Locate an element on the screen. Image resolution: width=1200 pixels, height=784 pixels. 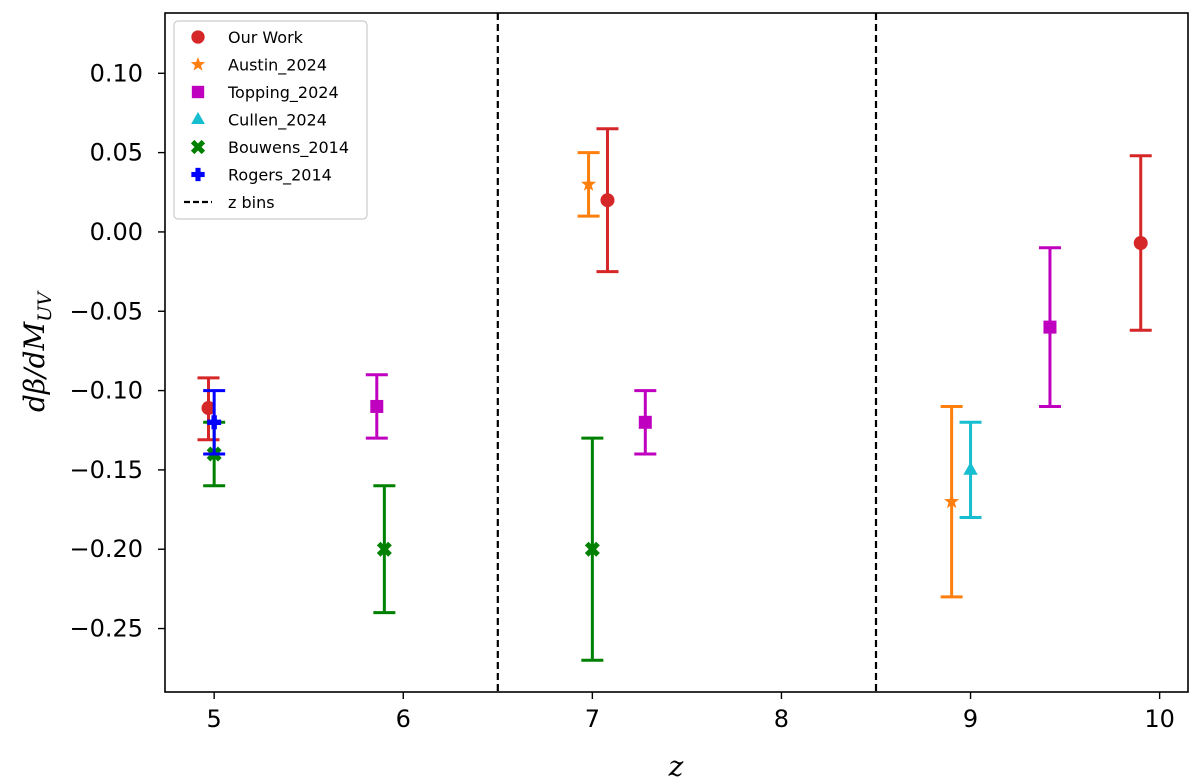
y-tick-label: −0.25 is located at coordinates (106, 629).